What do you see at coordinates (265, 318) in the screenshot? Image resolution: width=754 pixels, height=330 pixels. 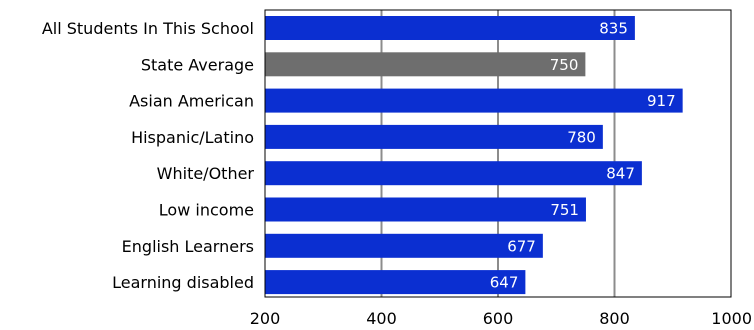 I see `x-tick-label: 200` at bounding box center [265, 318].